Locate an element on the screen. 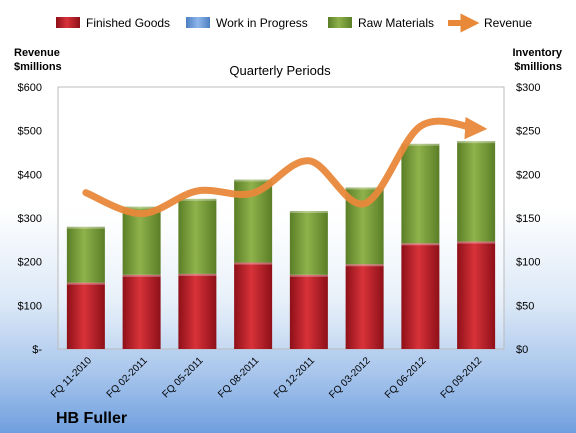 The height and width of the screenshot is (433, 576). left-axis-title-line1: Revenue is located at coordinates (37, 53).